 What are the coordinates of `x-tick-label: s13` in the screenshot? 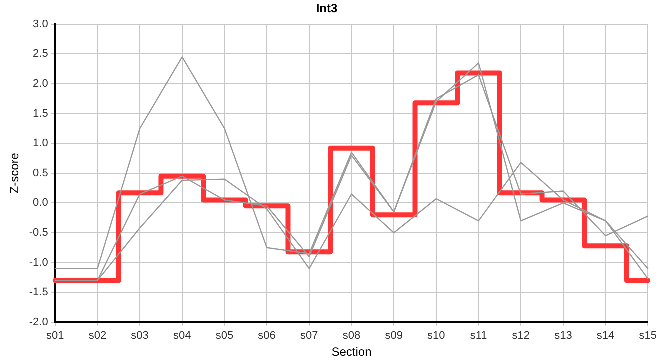 It's located at (563, 336).